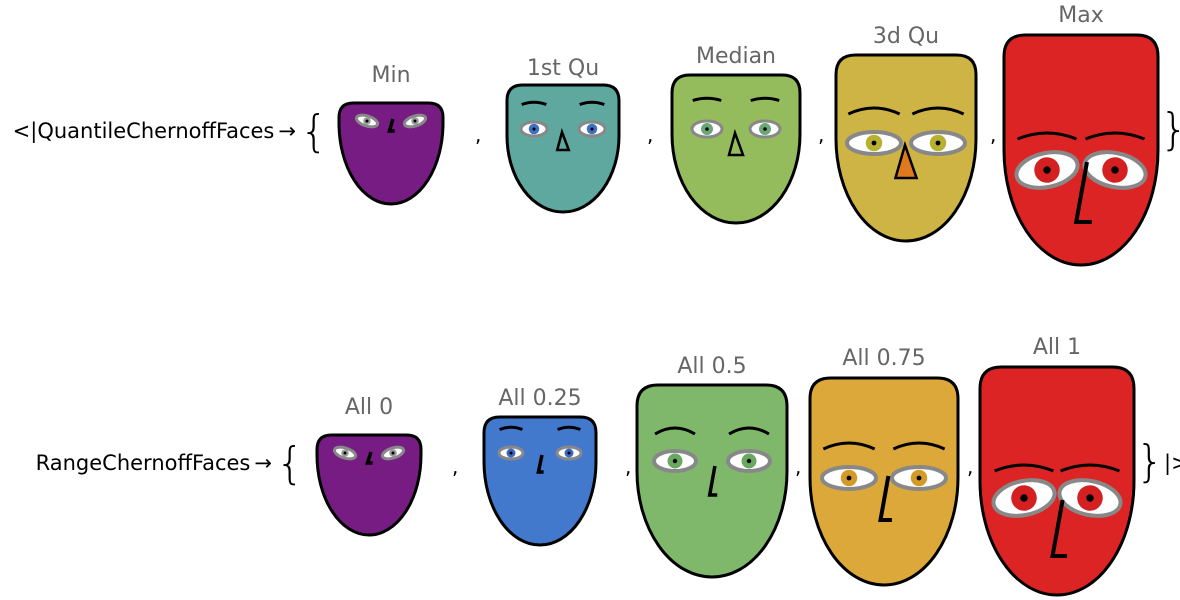 The height and width of the screenshot is (600, 1180). I want to click on face-label: All 1, so click(1057, 347).